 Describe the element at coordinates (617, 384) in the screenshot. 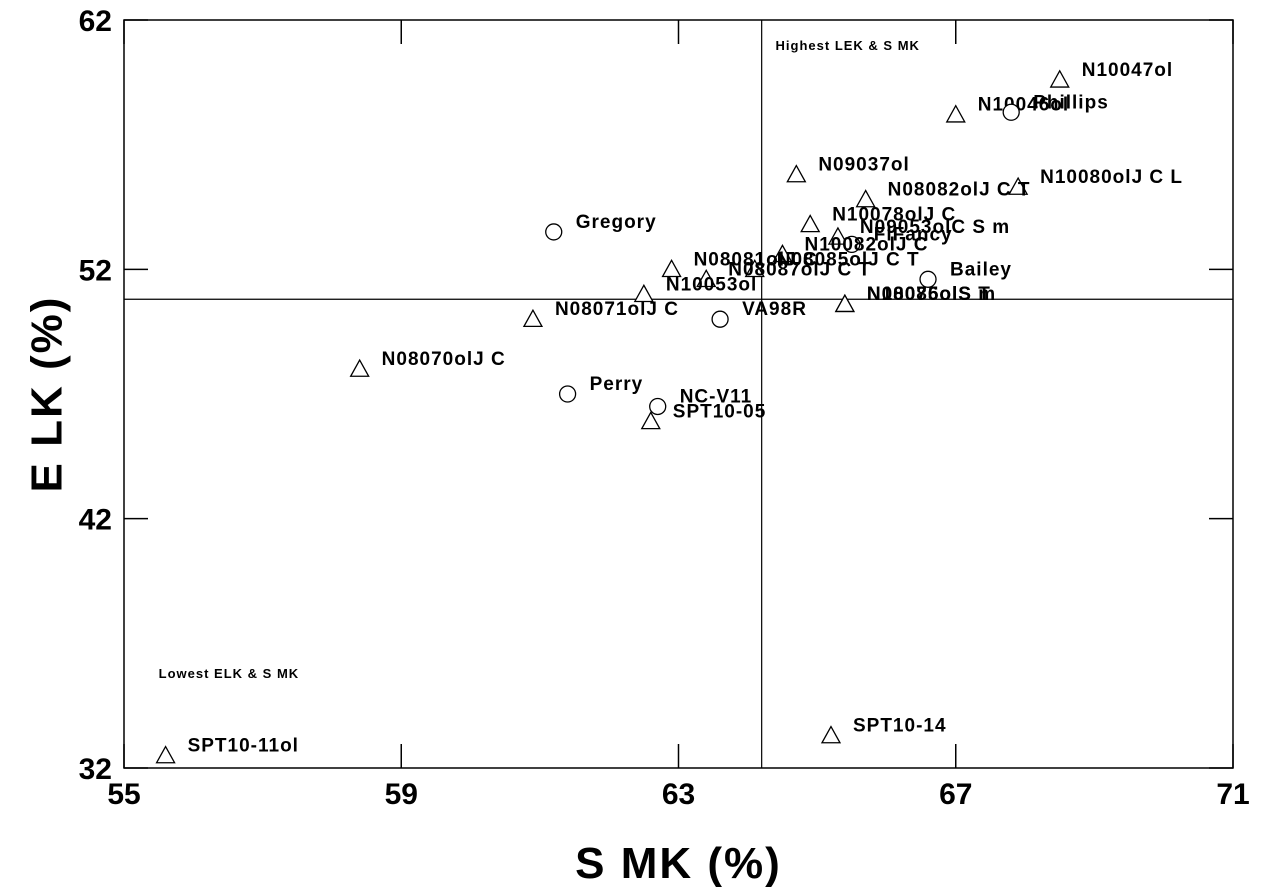

I see `point-label: Perry` at that location.